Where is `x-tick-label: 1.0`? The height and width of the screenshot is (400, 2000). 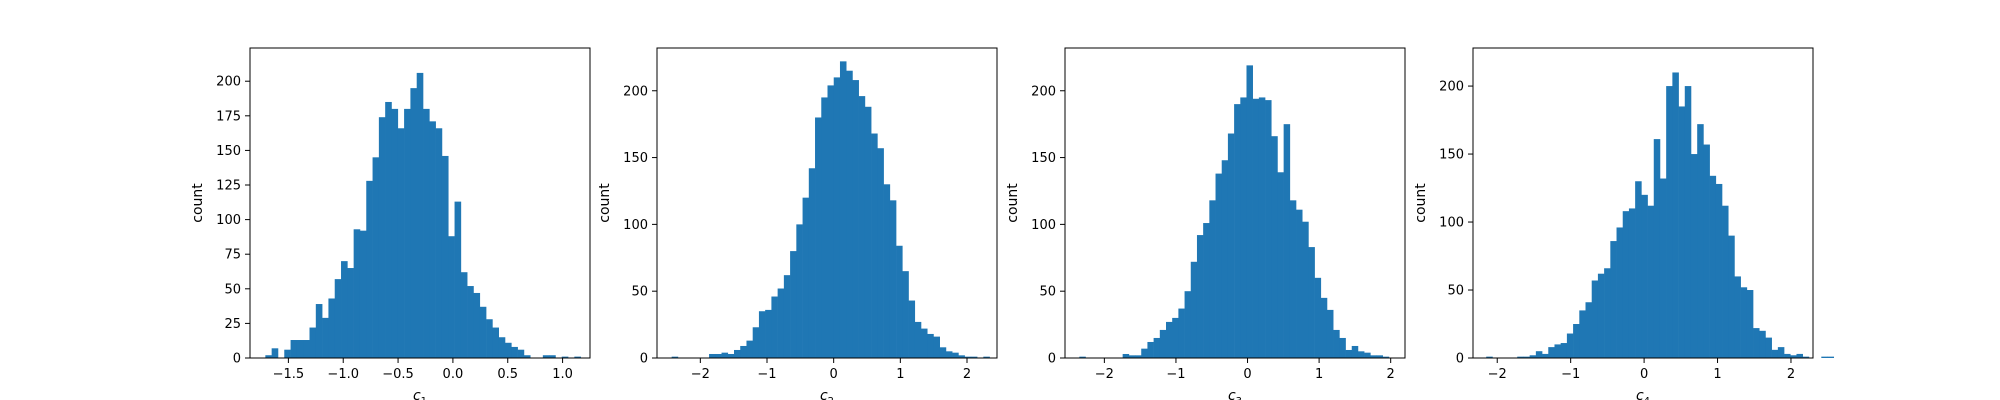 x-tick-label: 1.0 is located at coordinates (562, 374).